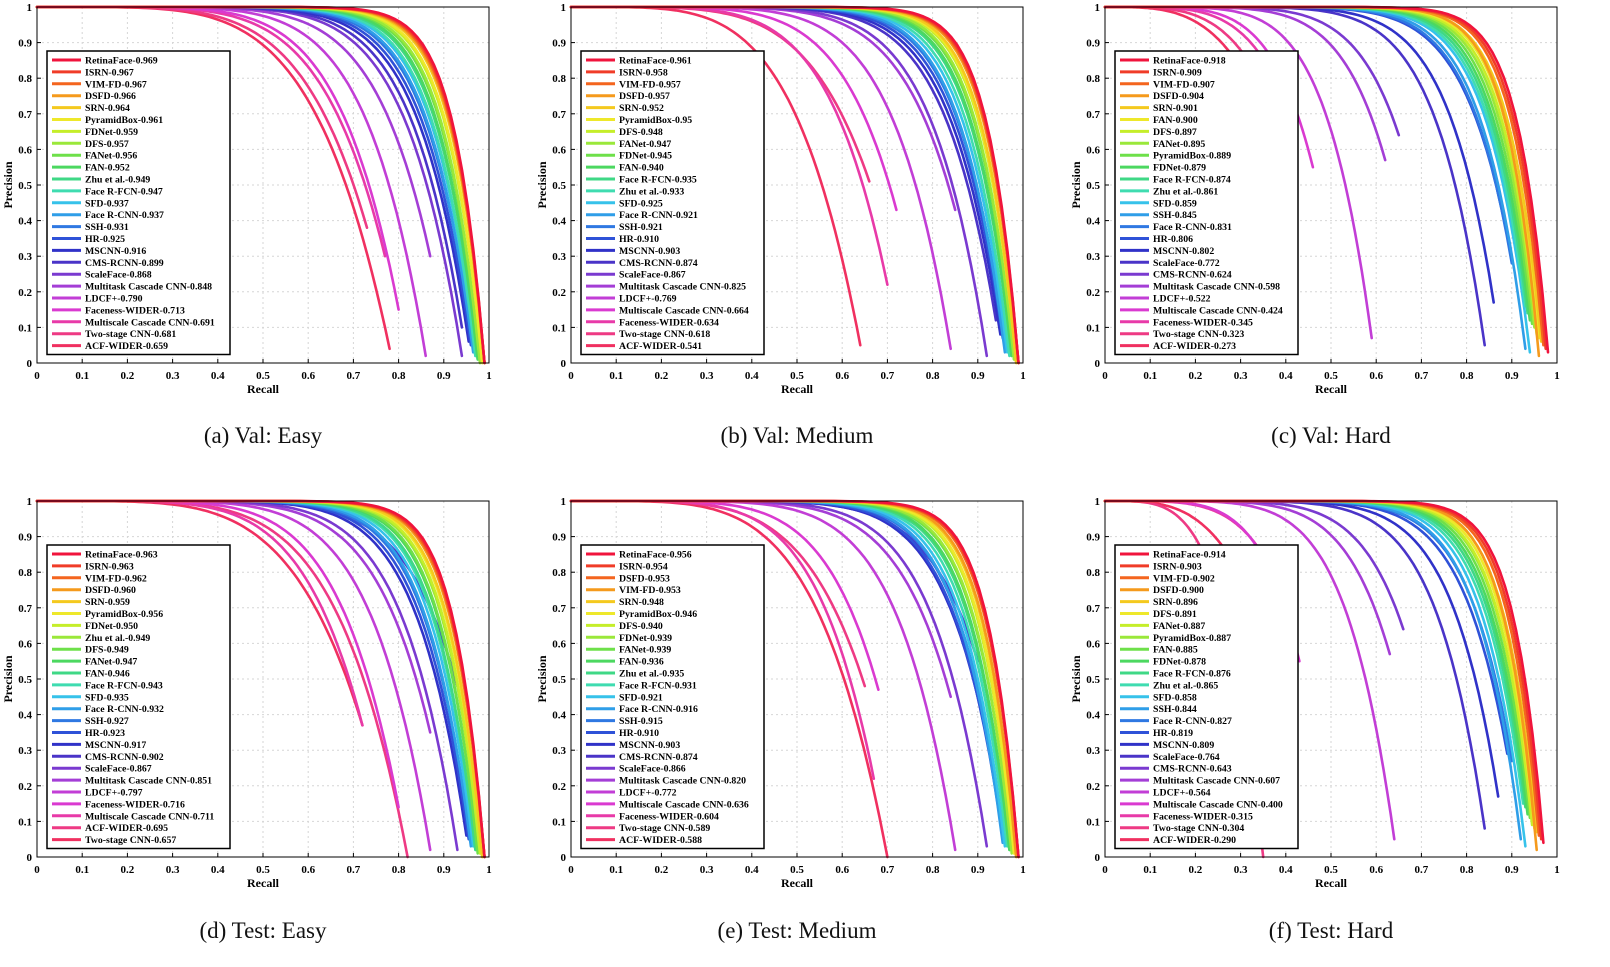 The image size is (1610, 967). What do you see at coordinates (124, 215) in the screenshot?
I see `legend-entry: Face R-CNN-0.937` at bounding box center [124, 215].